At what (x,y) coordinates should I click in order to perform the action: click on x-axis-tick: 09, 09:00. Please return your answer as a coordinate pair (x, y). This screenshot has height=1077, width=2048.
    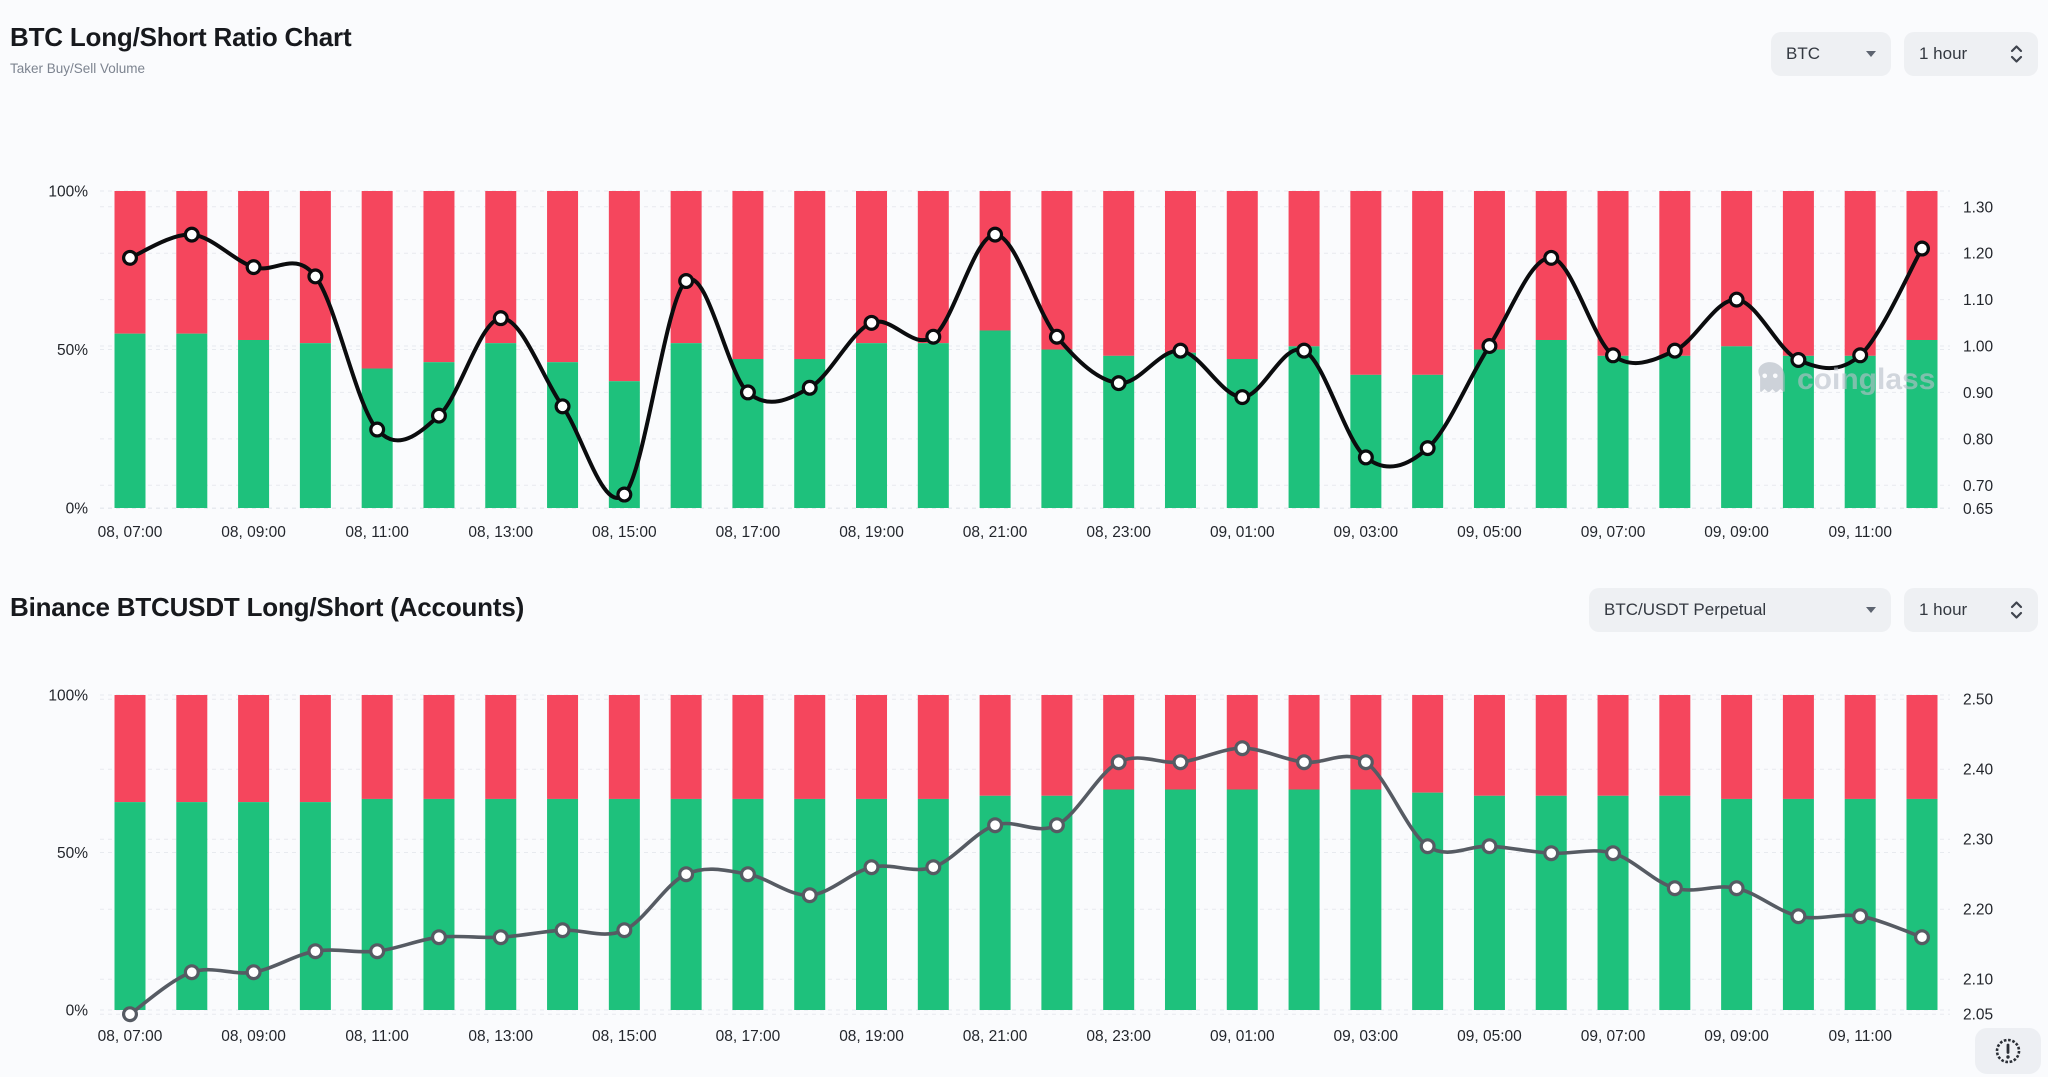
    Looking at the image, I should click on (1736, 1036).